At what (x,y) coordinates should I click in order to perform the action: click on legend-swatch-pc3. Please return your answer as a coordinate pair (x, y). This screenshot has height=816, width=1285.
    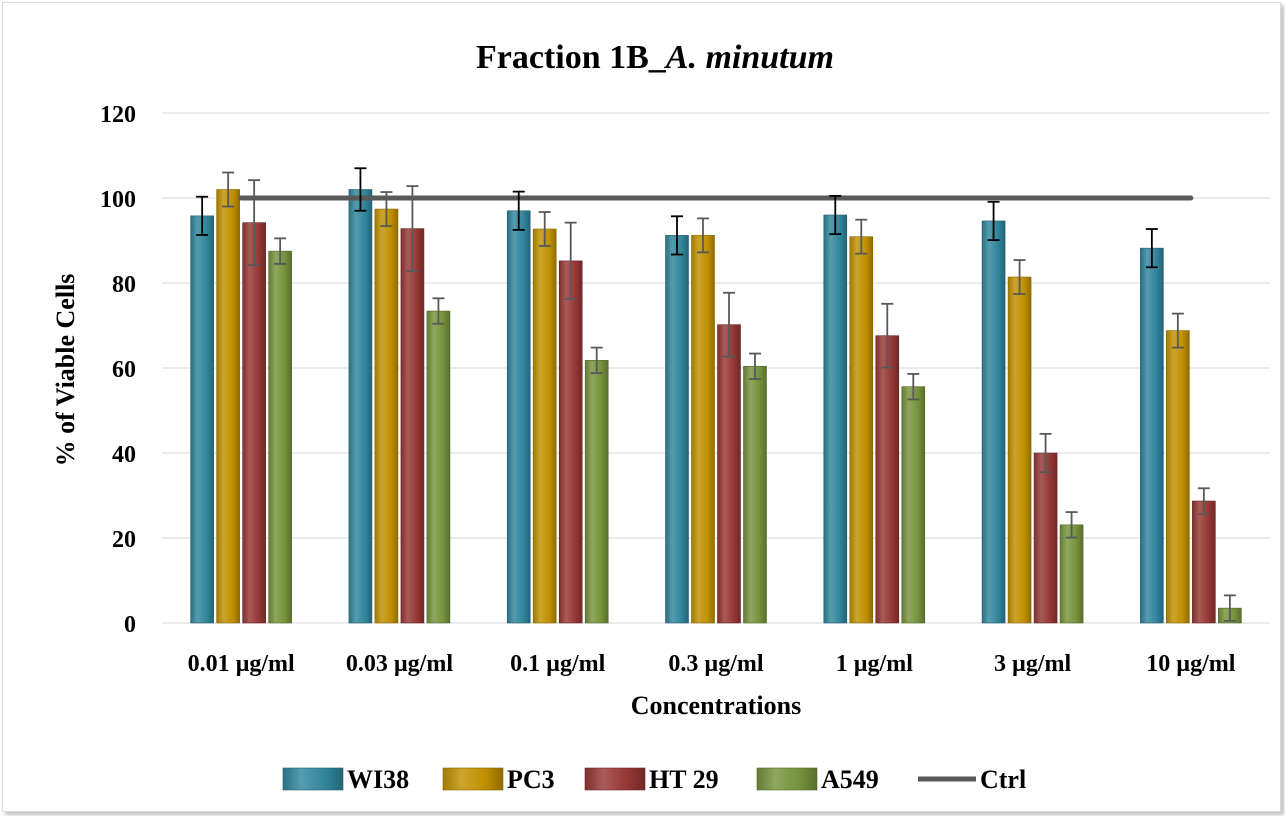
    Looking at the image, I should click on (473, 779).